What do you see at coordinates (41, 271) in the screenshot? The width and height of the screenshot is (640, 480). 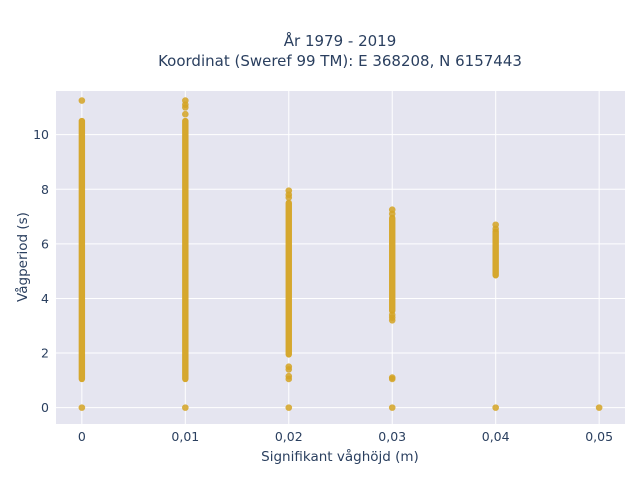 I see `y-axis-ticks: 0 2 4 6 8 10` at bounding box center [41, 271].